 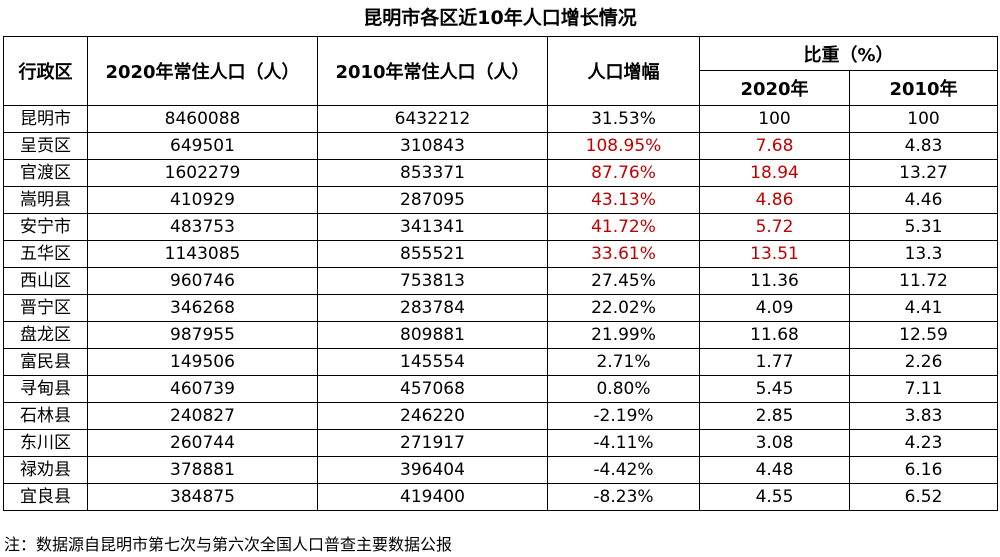 What do you see at coordinates (774, 146) in the screenshot?
I see `cell-share-2020: 7.68` at bounding box center [774, 146].